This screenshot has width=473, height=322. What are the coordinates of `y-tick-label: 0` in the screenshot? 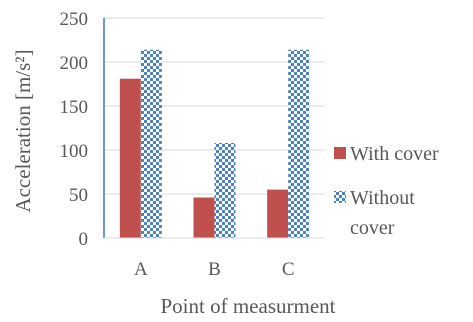 It's located at (84, 239).